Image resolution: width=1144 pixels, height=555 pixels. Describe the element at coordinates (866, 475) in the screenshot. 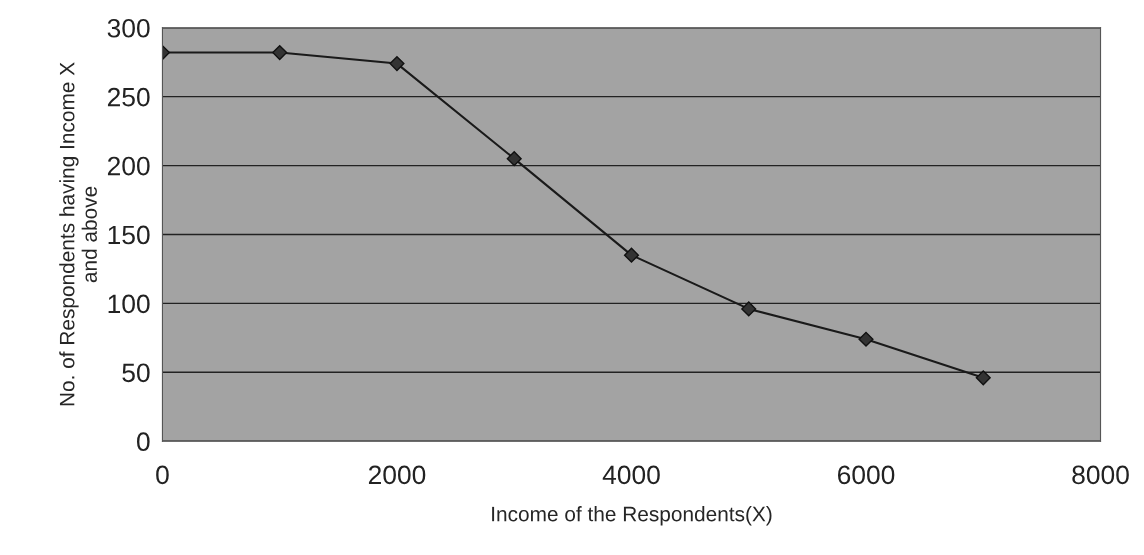

I see `x-tick-label: 6000` at that location.